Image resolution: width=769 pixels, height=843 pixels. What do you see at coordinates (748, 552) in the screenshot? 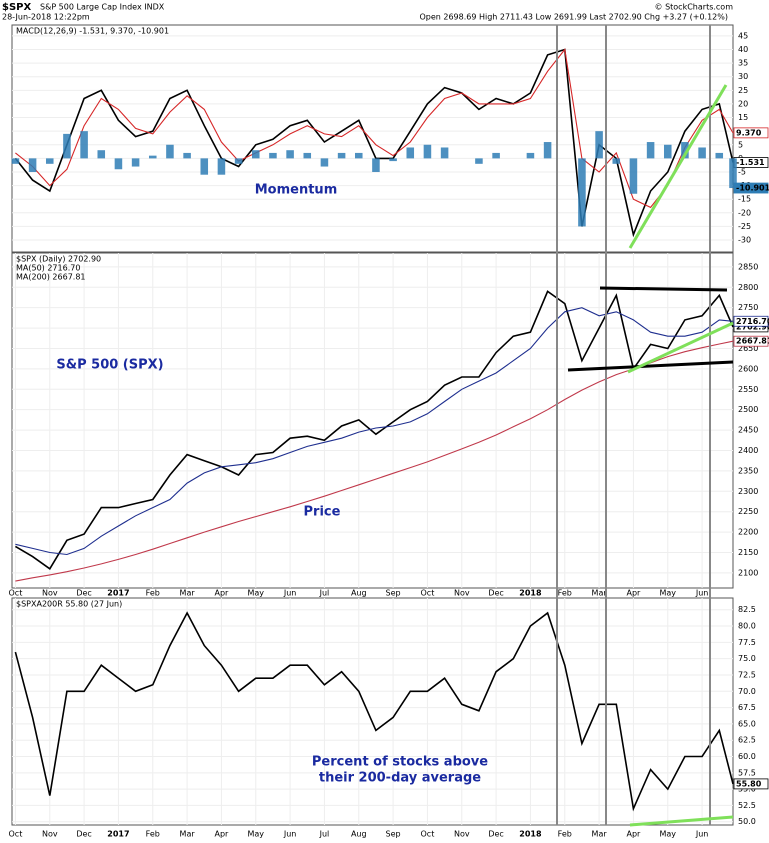
I see `y-tick-label: 2150` at bounding box center [748, 552].